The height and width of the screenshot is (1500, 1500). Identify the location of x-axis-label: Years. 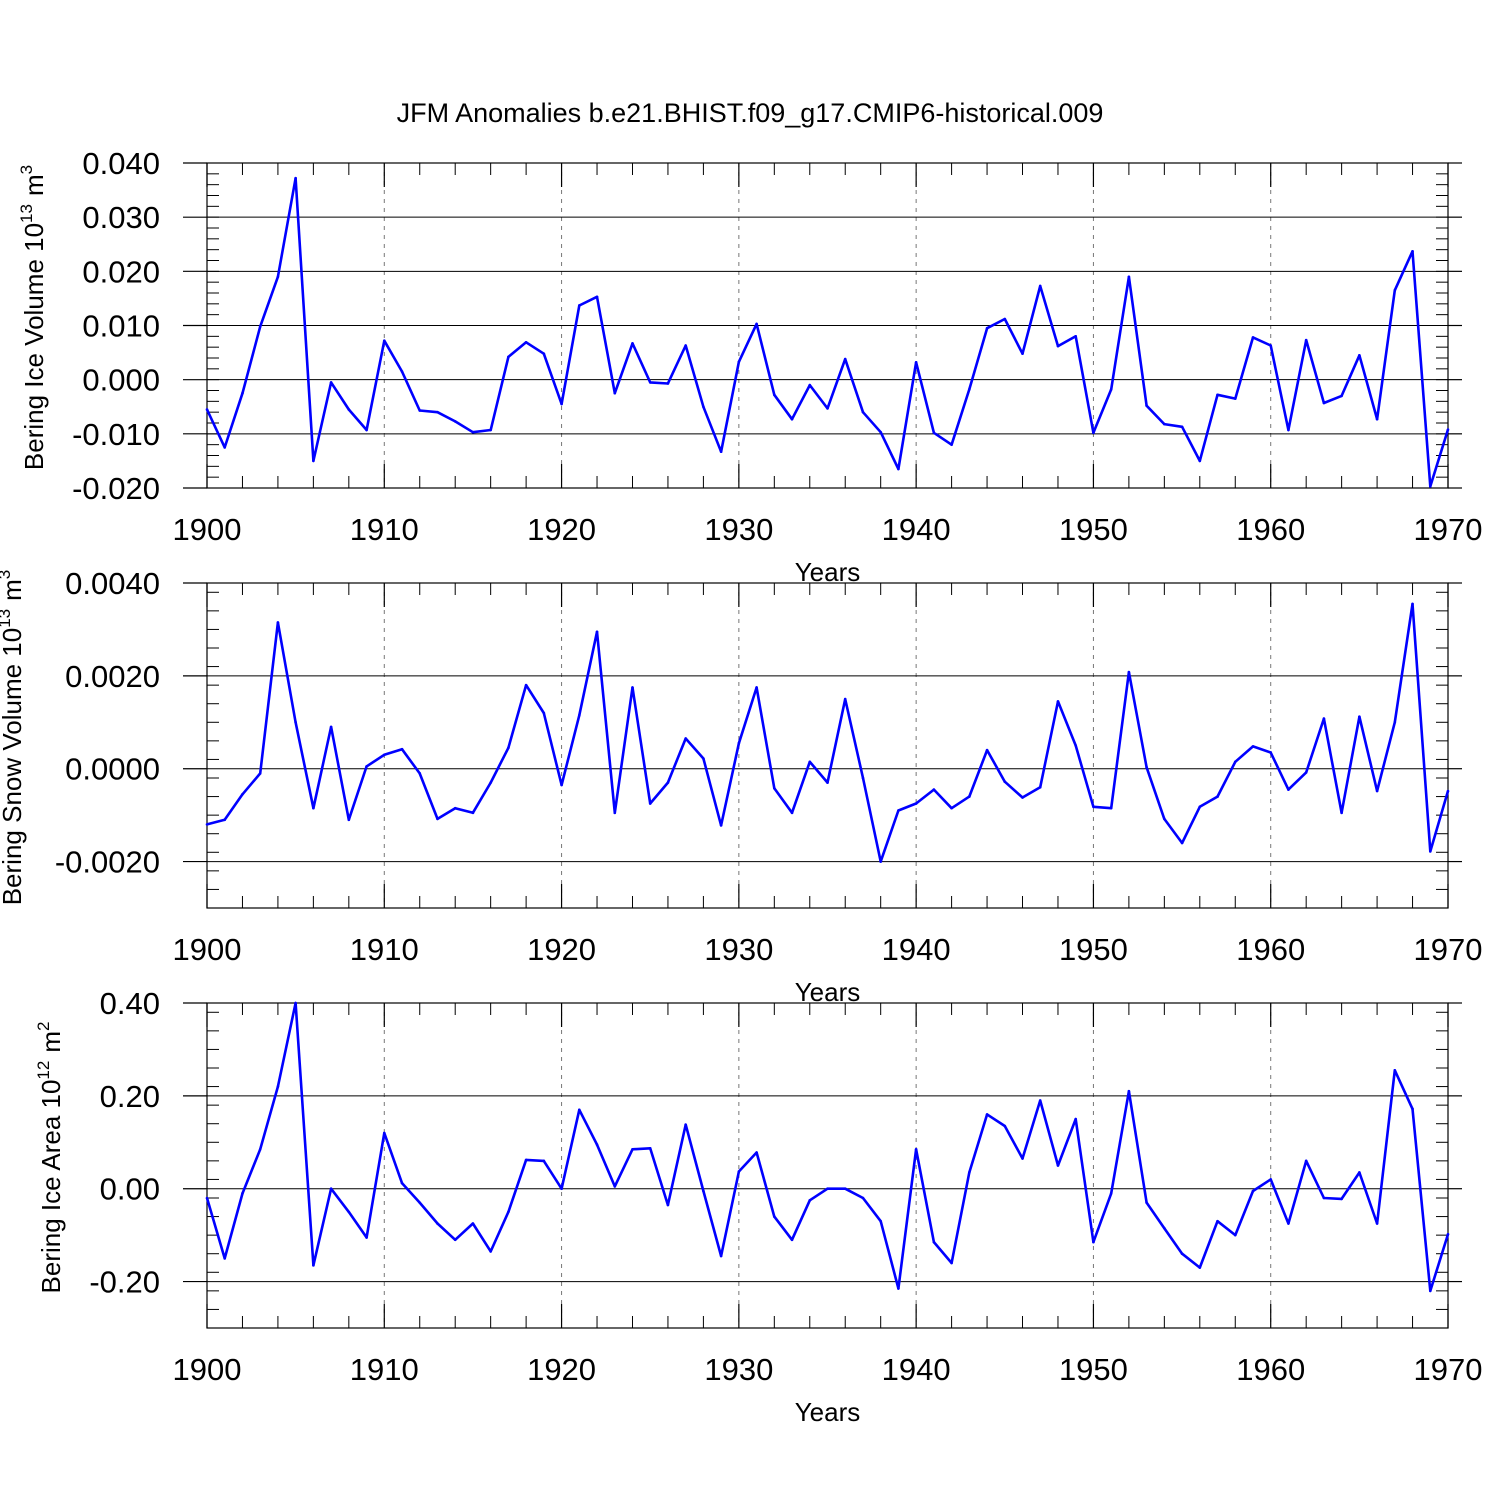
(828, 1412).